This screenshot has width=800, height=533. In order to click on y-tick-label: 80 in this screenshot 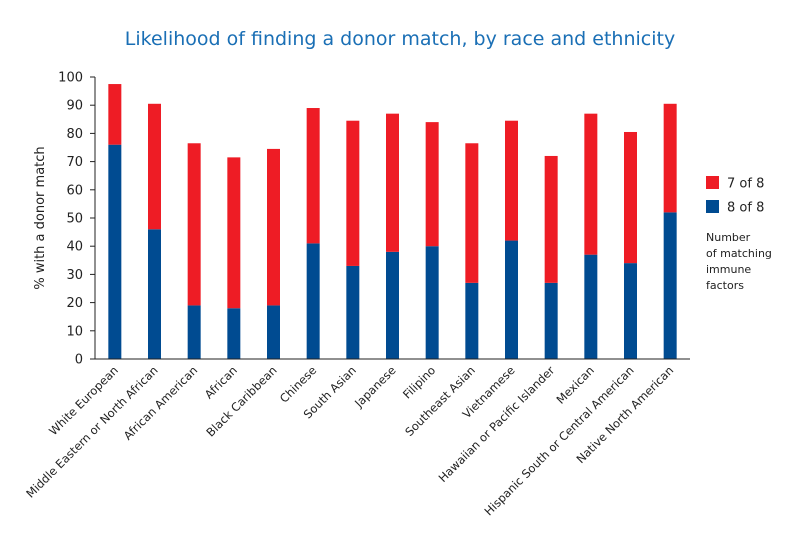, I will do `click(74, 134)`.